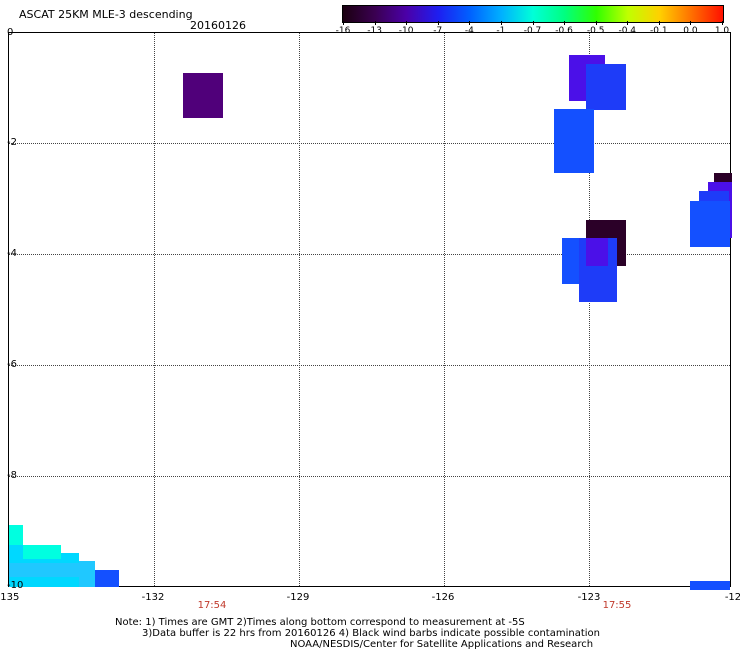 This screenshot has height=650, width=740. Describe the element at coordinates (343, 31) in the screenshot. I see `colorbar-label: -16` at that location.